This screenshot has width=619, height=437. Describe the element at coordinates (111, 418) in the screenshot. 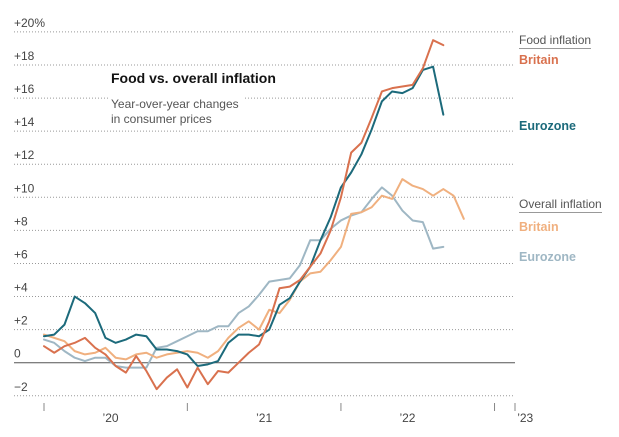

I see `x-tick-label: ’20` at that location.